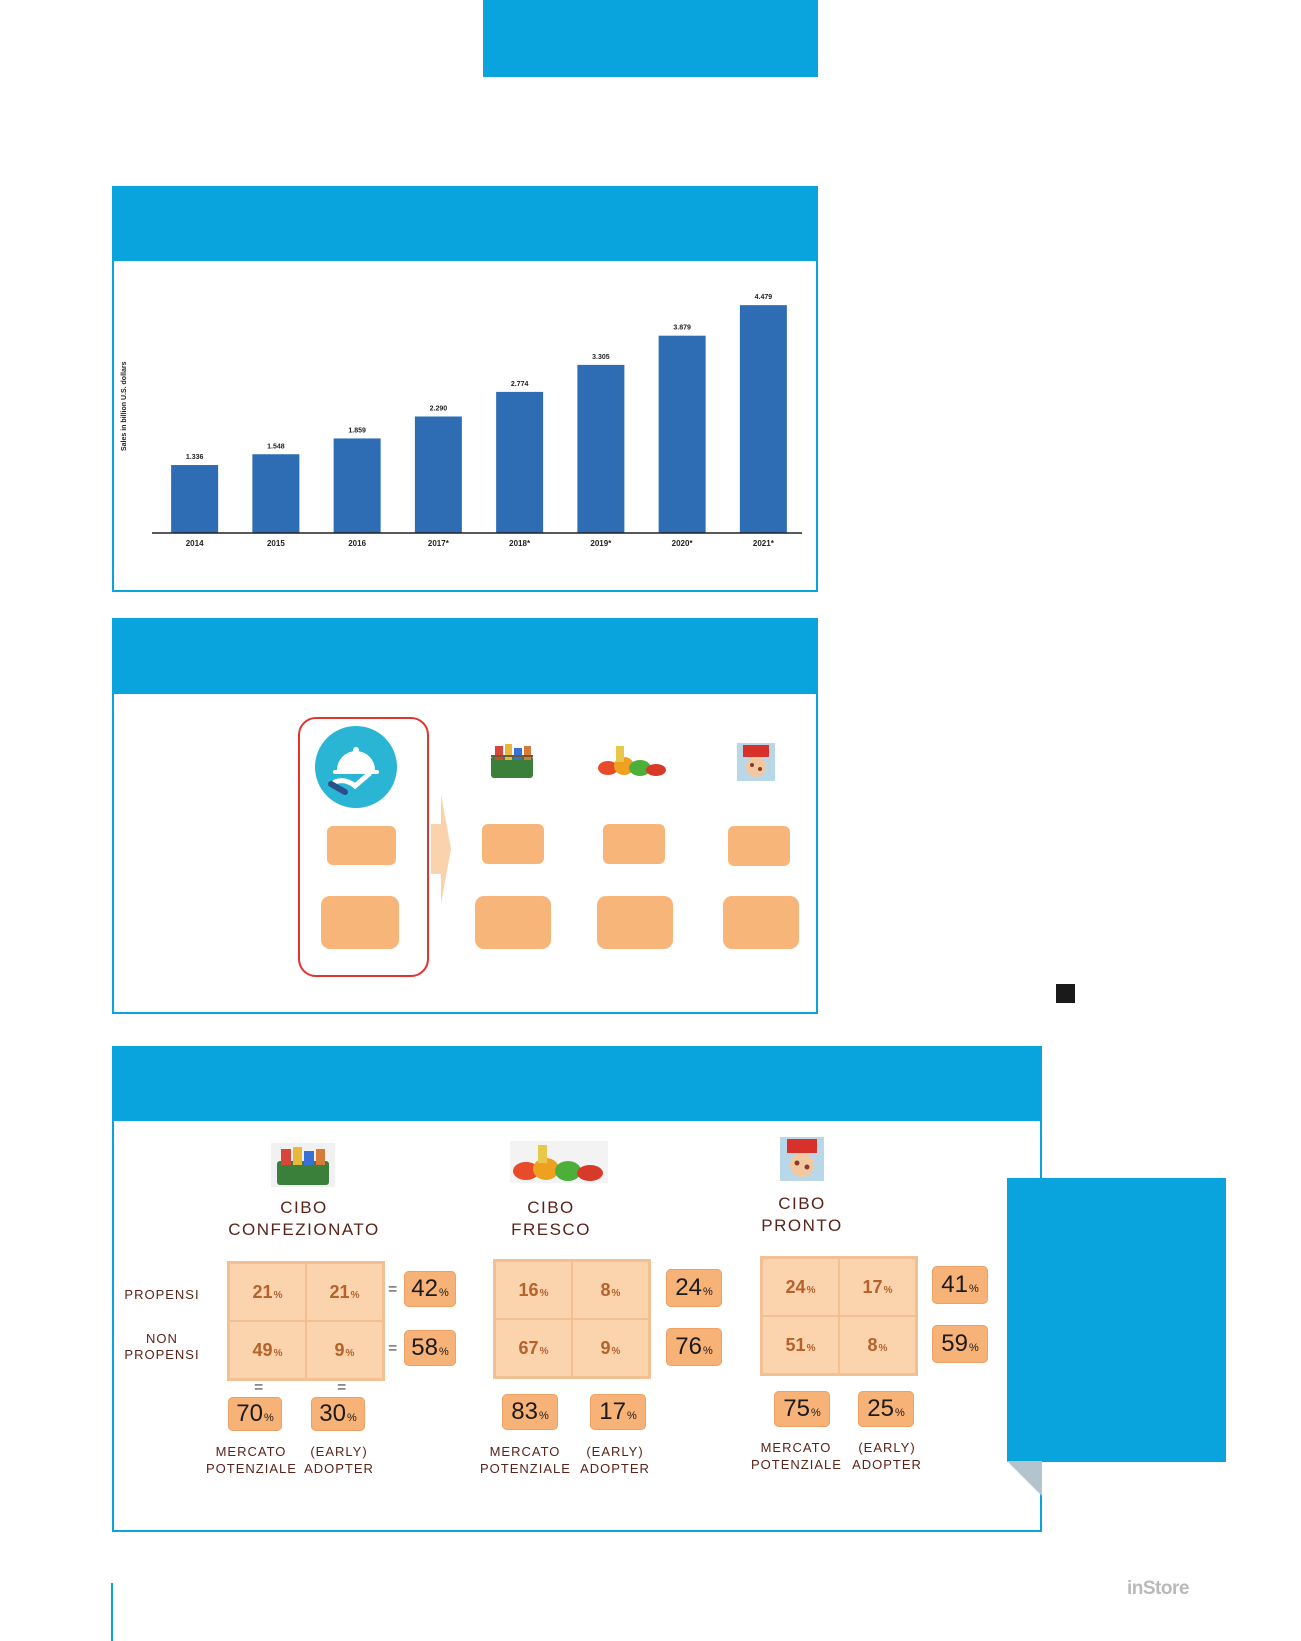 Image resolution: width=1301 pixels, height=1641 pixels. What do you see at coordinates (551, 1219) in the screenshot?
I see `category-title: CIBO FRESCO` at bounding box center [551, 1219].